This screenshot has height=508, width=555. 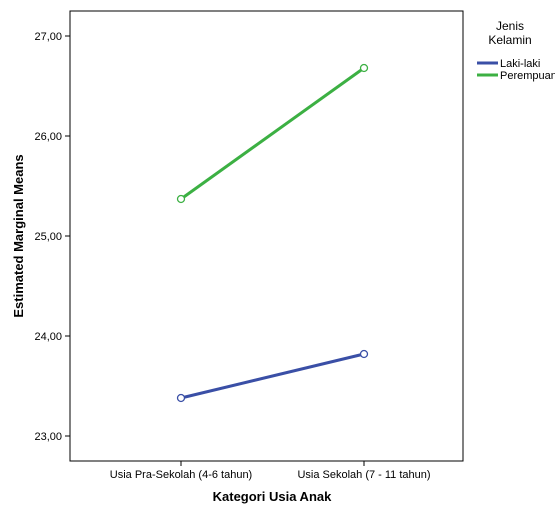 I want to click on x-tick-label: Usia Pra-Sekolah (4-6 tahun), so click(x=181, y=475).